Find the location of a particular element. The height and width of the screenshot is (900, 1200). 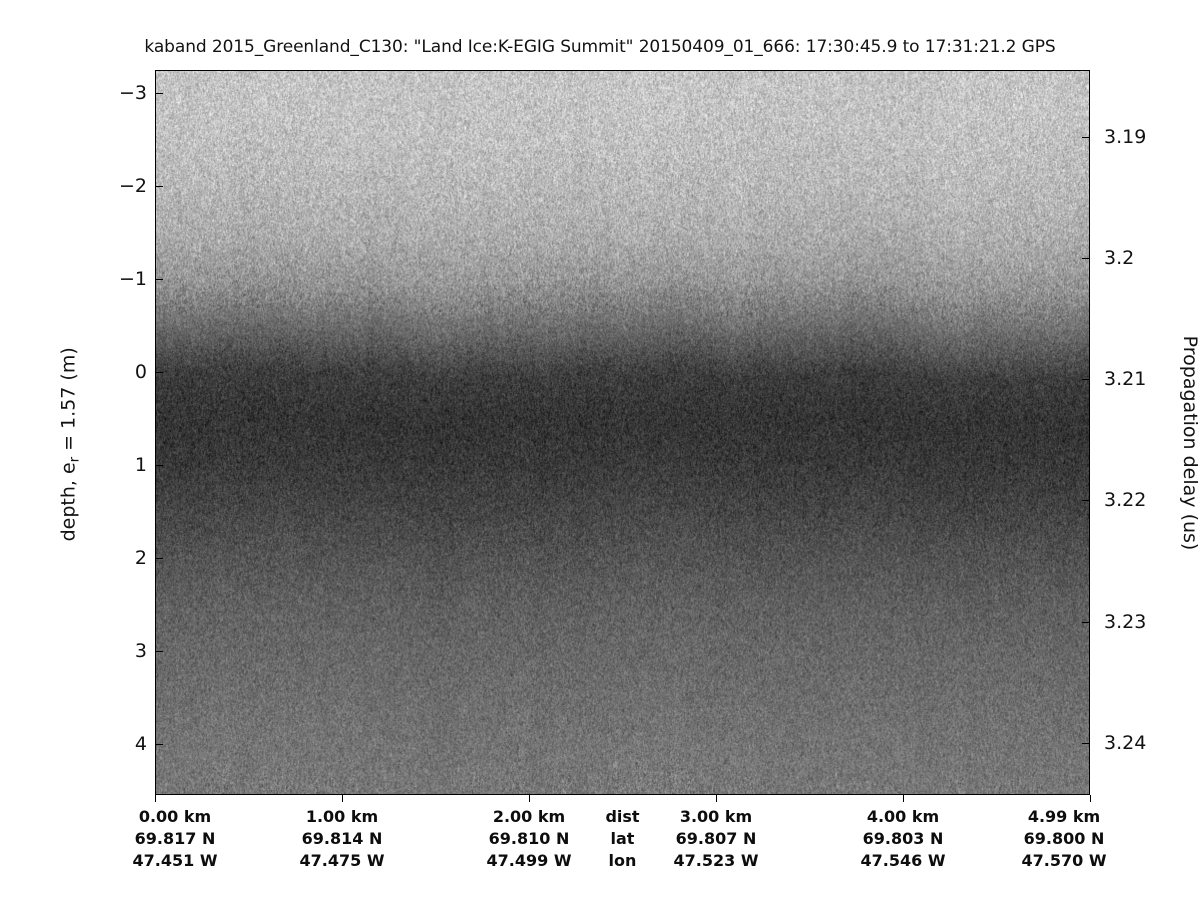

x-axis-label-dist: 3.00 km is located at coordinates (716, 816).